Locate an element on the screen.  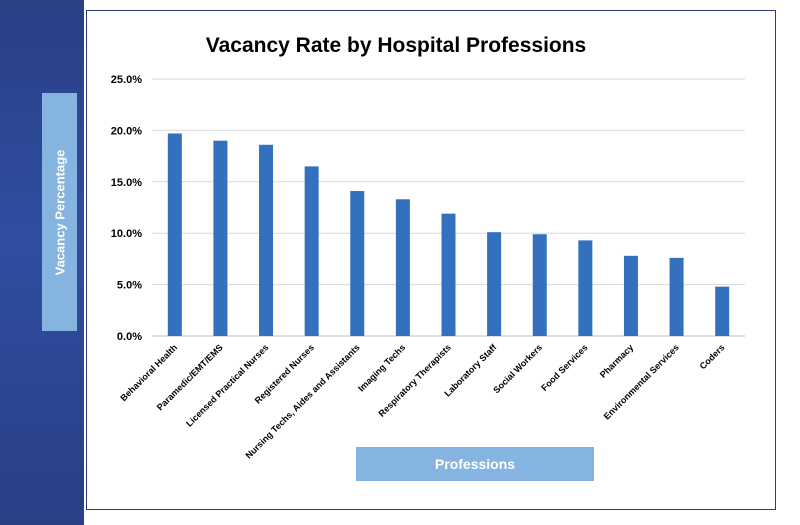
x-tick-label: Environmental Services is located at coordinates (641, 381).